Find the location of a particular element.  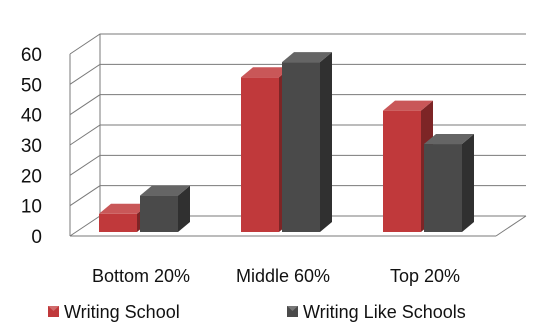

y-tick-label: 20 is located at coordinates (31, 176).